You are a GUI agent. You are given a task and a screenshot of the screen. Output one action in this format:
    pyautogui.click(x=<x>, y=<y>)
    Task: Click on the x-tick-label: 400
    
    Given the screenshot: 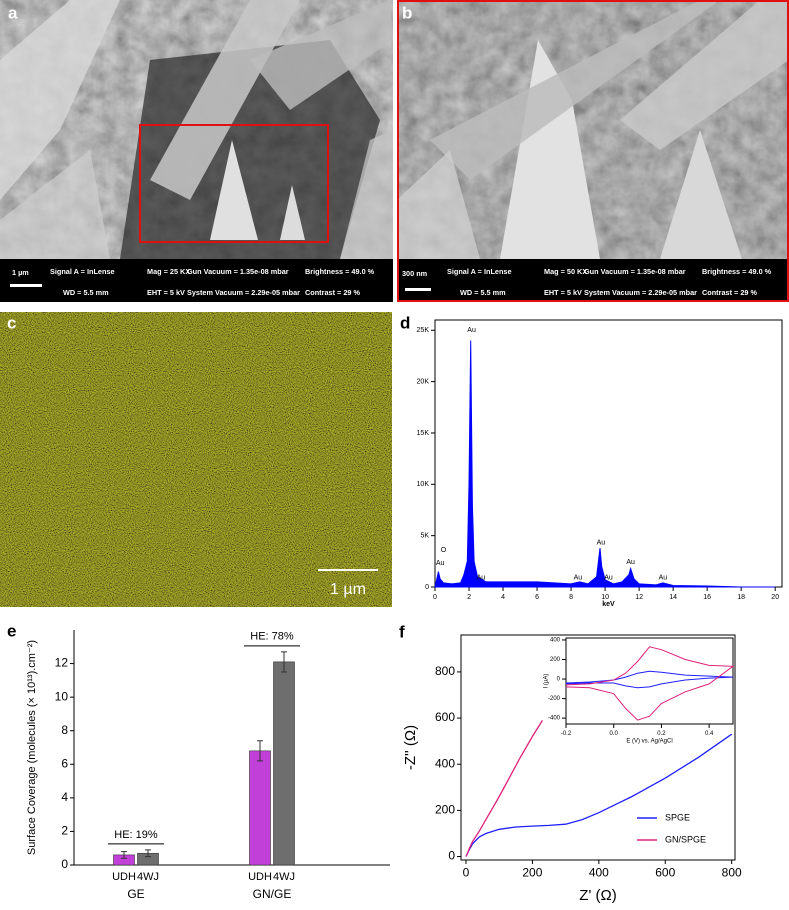 What is the action you would take?
    pyautogui.click(x=599, y=872)
    